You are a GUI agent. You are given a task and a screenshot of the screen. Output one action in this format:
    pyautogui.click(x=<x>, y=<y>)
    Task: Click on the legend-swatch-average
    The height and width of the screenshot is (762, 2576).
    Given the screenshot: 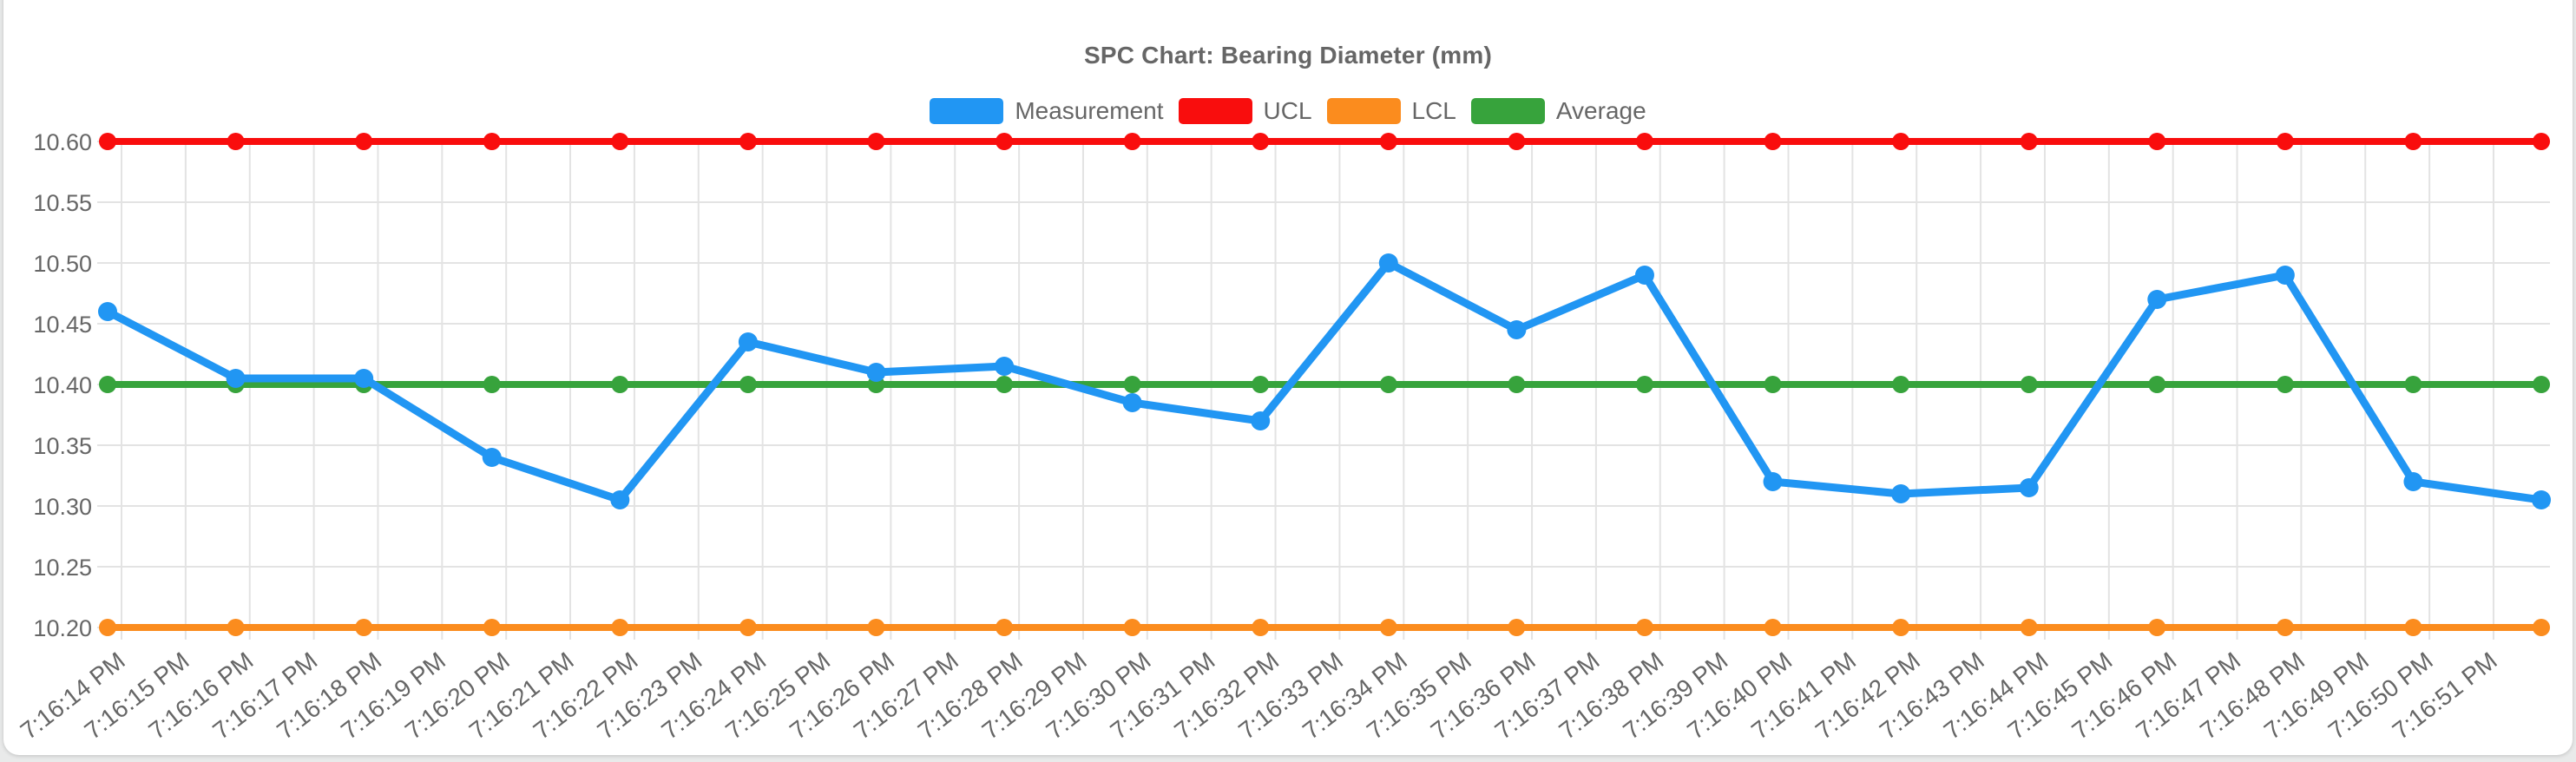 What is the action you would take?
    pyautogui.click(x=1507, y=111)
    